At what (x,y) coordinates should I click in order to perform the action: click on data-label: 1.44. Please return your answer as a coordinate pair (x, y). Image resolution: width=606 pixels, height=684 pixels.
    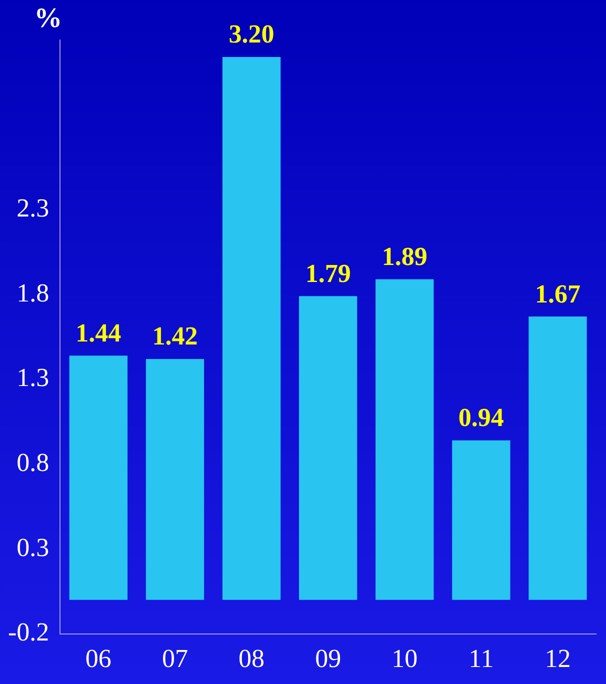
    Looking at the image, I should click on (99, 333).